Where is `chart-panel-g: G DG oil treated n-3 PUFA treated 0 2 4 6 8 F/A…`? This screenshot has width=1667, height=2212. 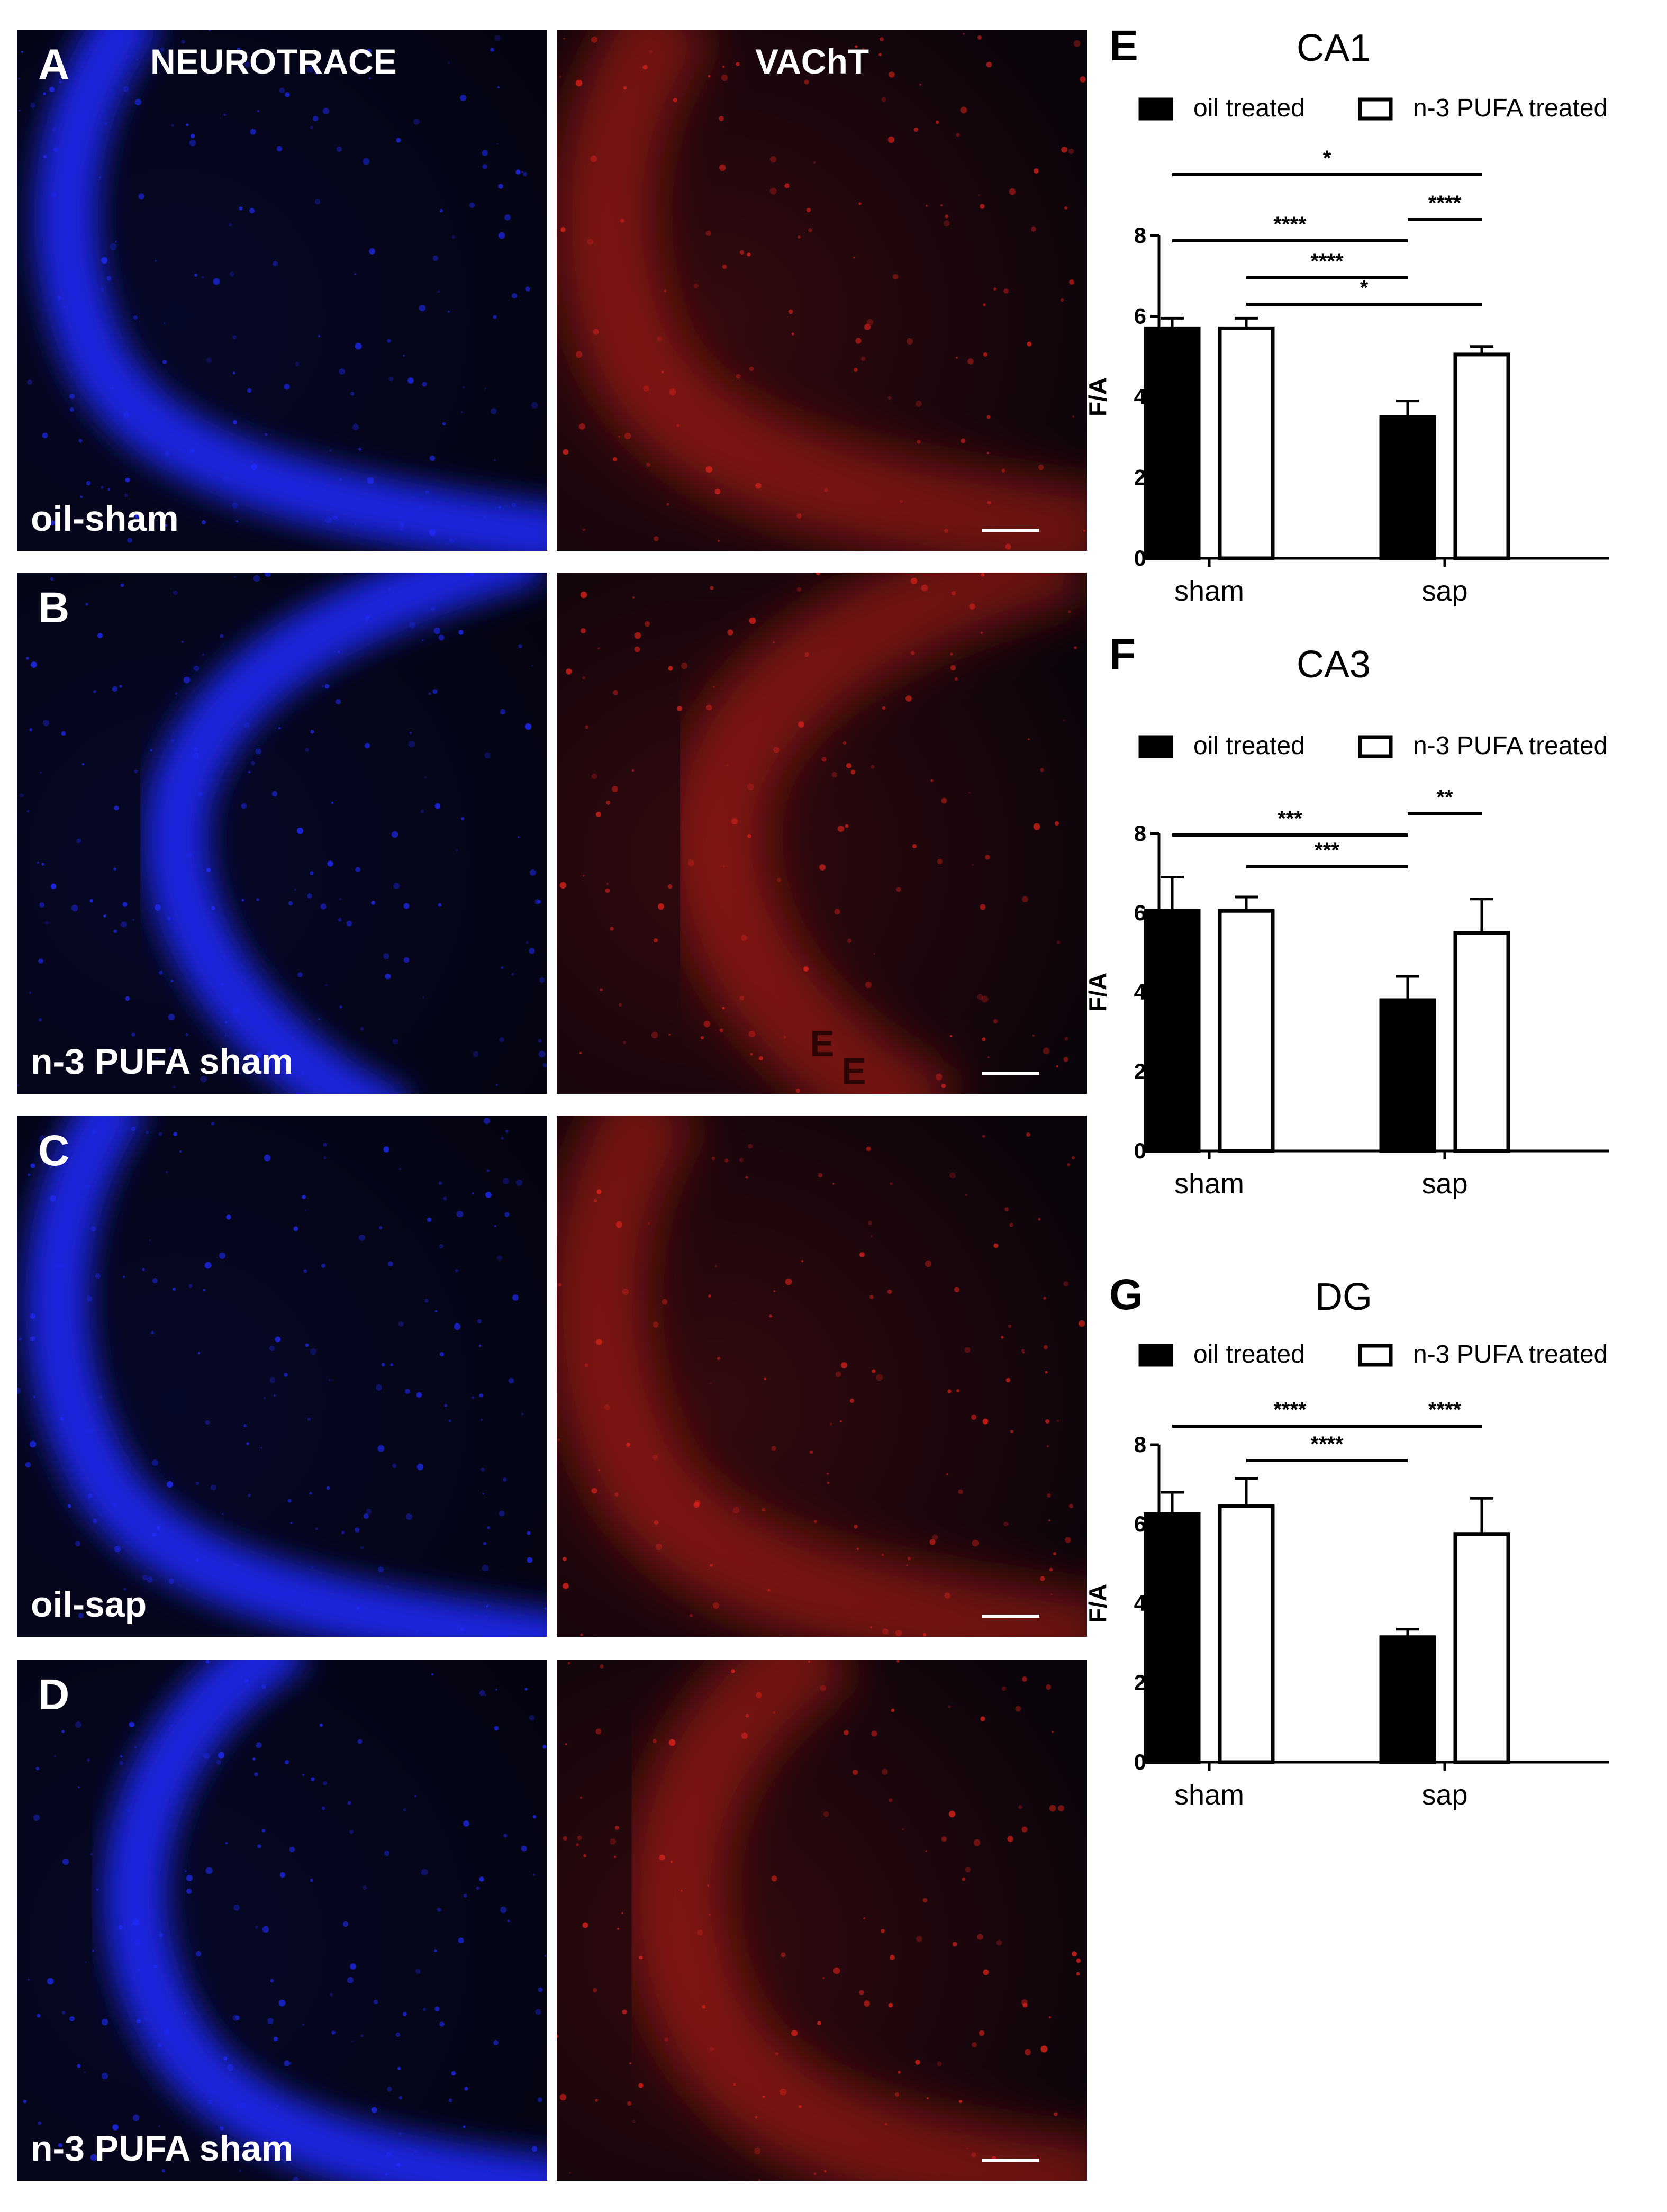
chart-panel-g: G DG oil treated n-3 PUFA treated 0 2 4 6 8 F/A… is located at coordinates (1371, 1582).